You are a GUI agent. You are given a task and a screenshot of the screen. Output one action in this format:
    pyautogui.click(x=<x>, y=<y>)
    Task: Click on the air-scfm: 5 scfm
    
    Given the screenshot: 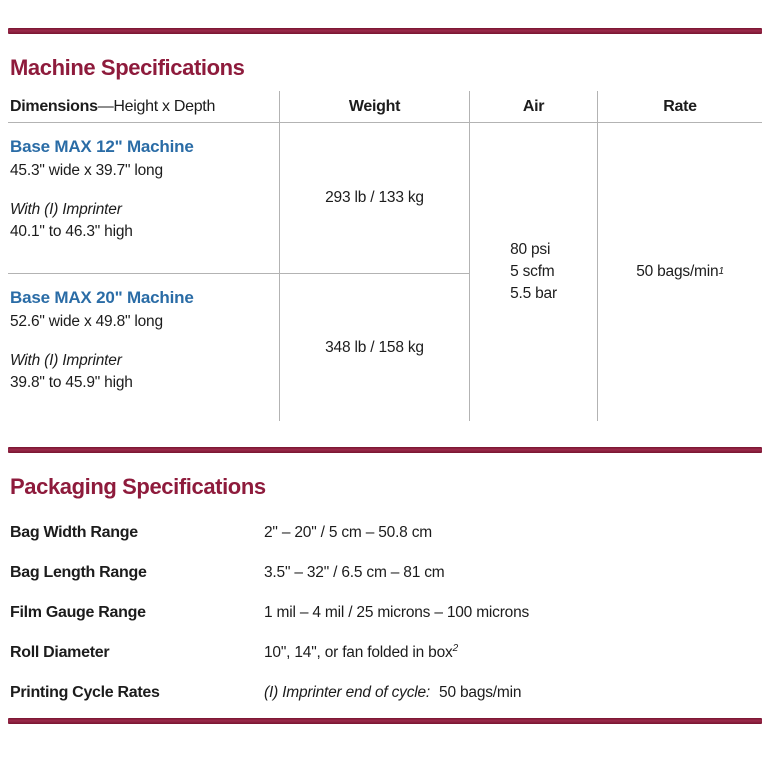 What is the action you would take?
    pyautogui.click(x=532, y=271)
    